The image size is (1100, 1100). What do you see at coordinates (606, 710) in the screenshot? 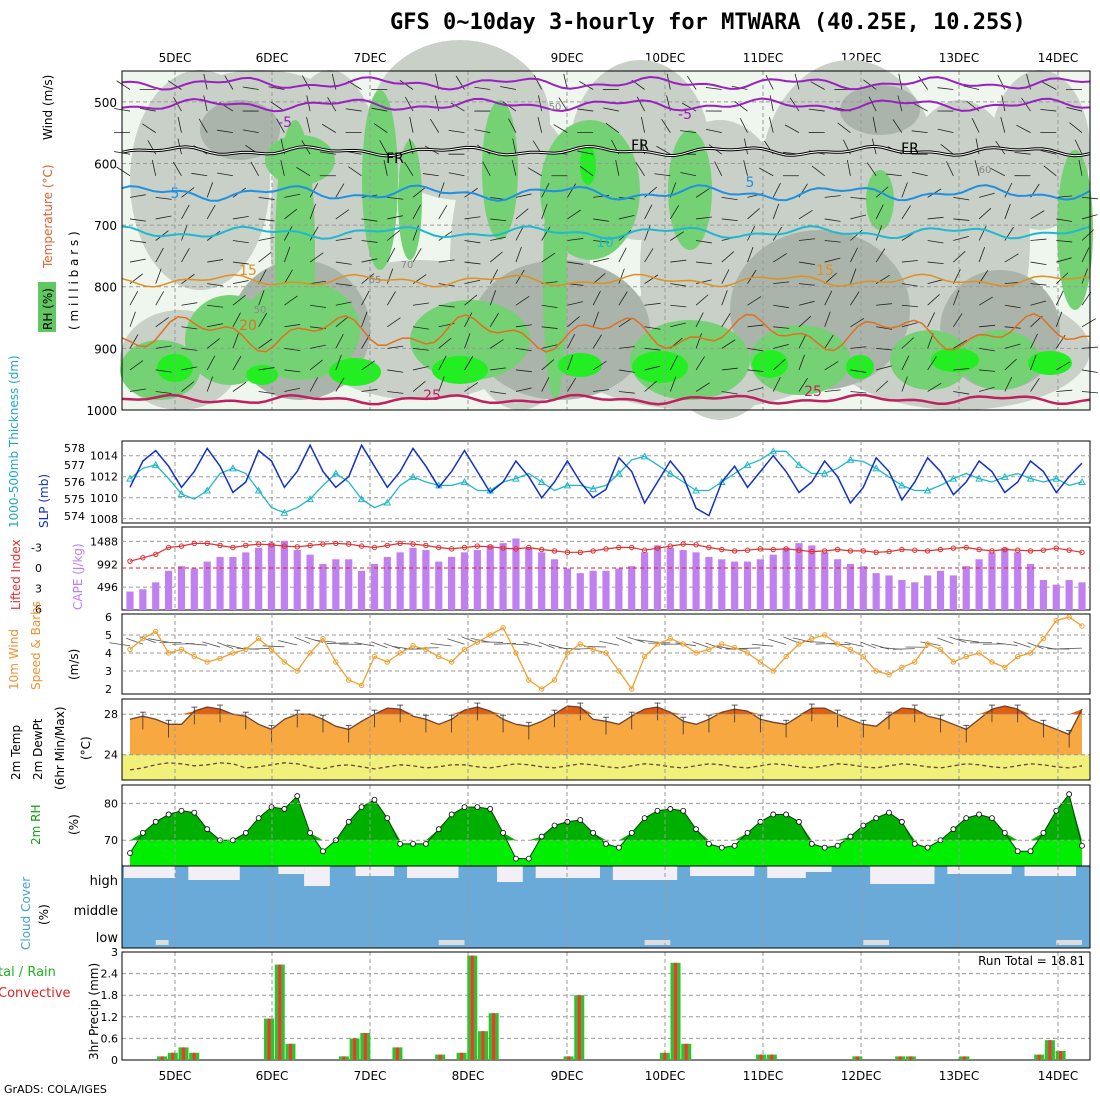
I see `temperature-hot-fill` at bounding box center [606, 710].